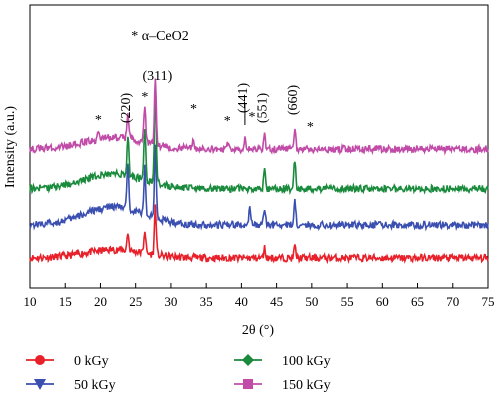  What do you see at coordinates (311, 301) in the screenshot?
I see `x-tick-label: 50` at bounding box center [311, 301].